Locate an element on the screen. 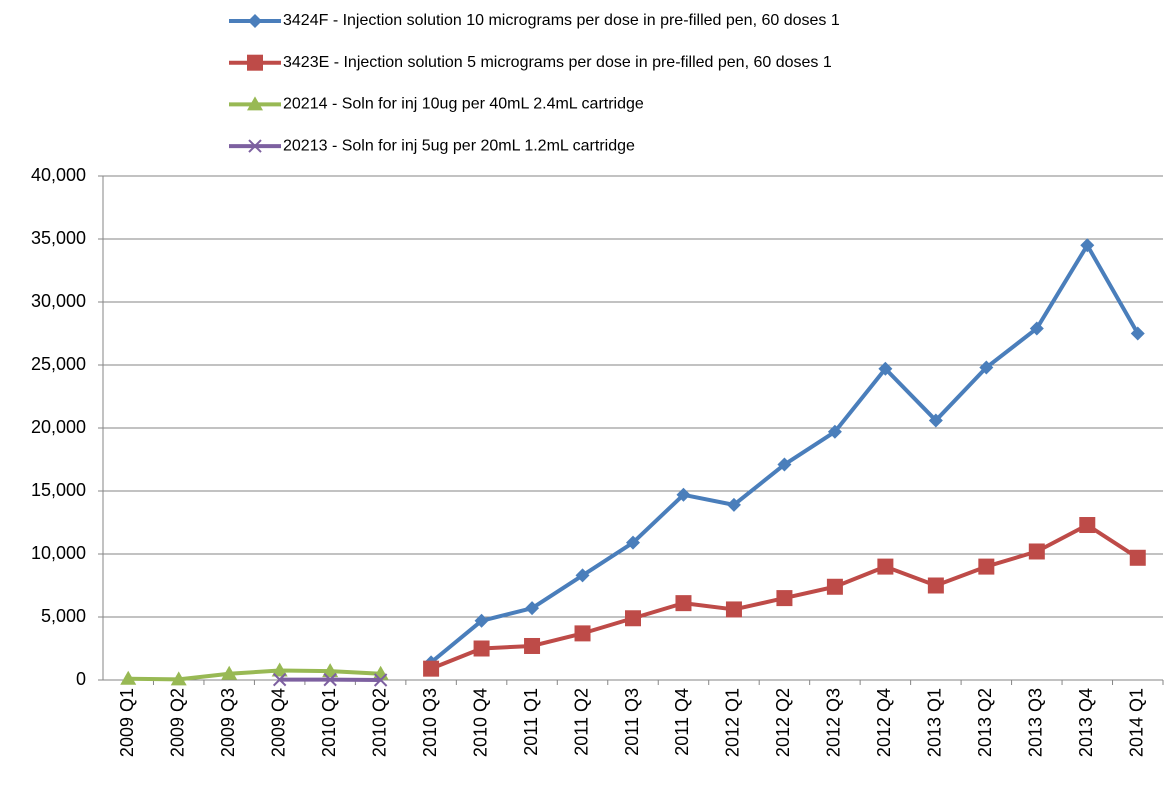  x-tick-label: 2010 Q1 is located at coordinates (329, 722).